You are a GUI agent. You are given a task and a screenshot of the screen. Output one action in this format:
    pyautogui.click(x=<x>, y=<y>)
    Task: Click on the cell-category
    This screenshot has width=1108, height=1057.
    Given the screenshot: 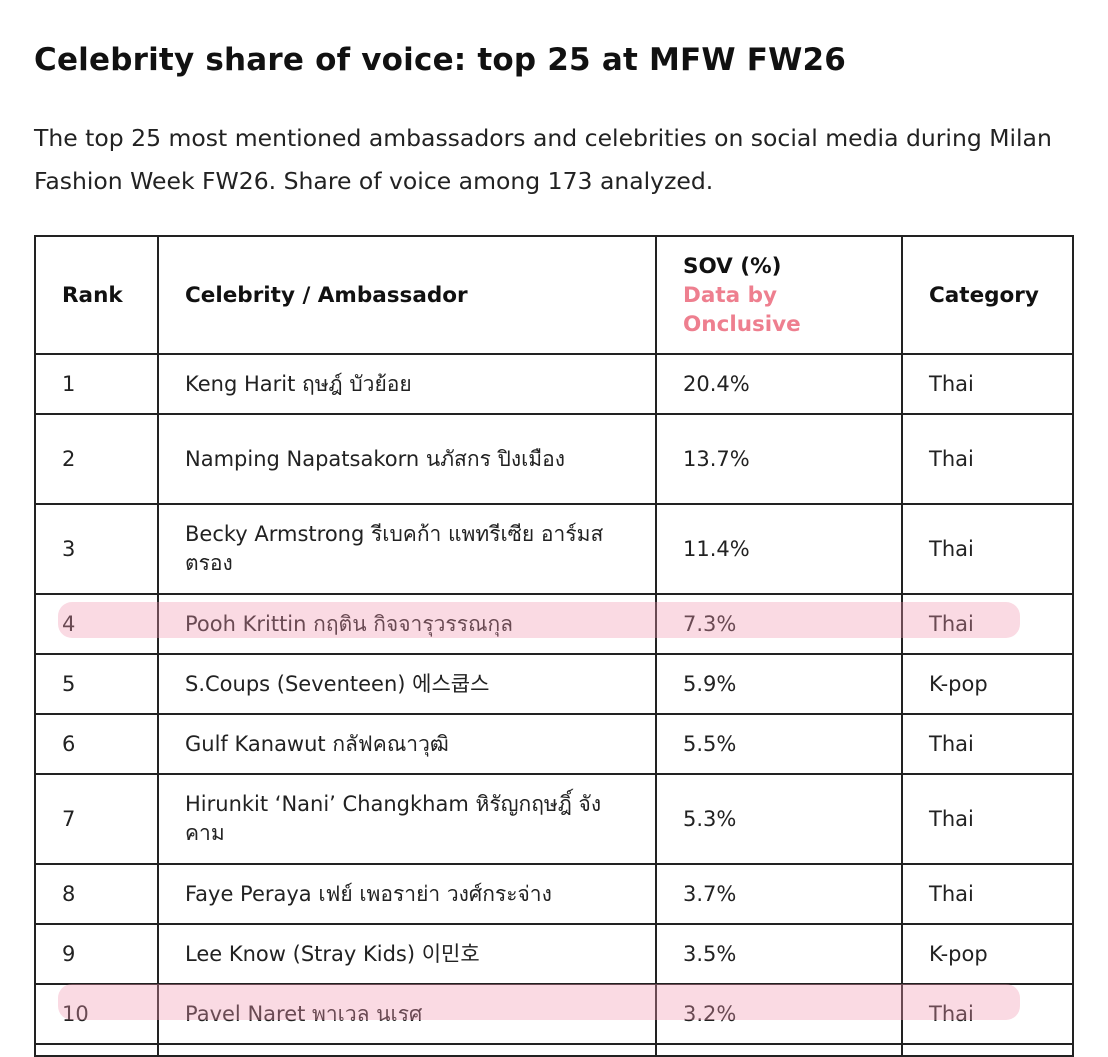 What is the action you would take?
    pyautogui.click(x=987, y=1050)
    